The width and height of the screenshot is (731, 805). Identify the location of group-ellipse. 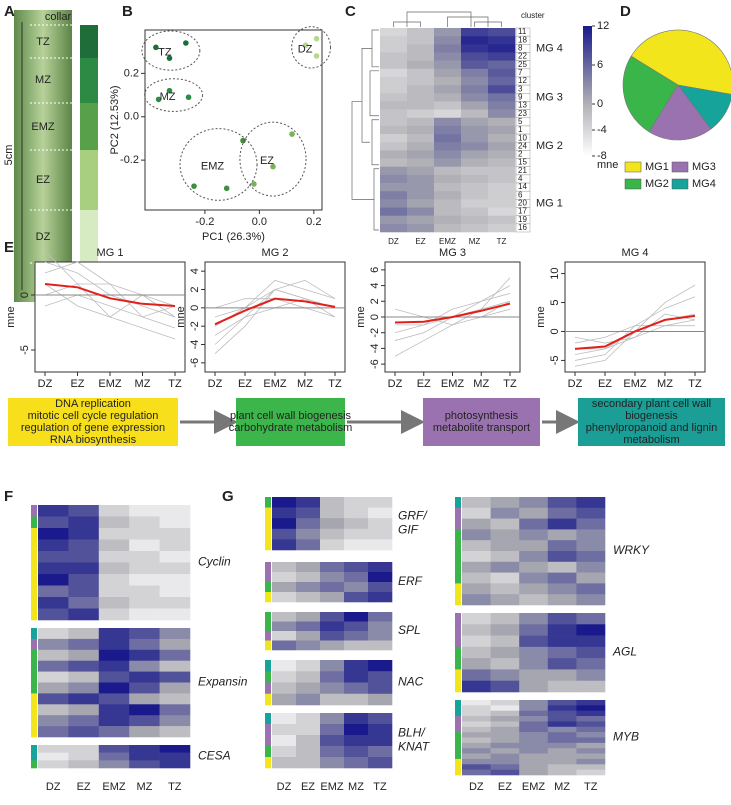
(273, 159).